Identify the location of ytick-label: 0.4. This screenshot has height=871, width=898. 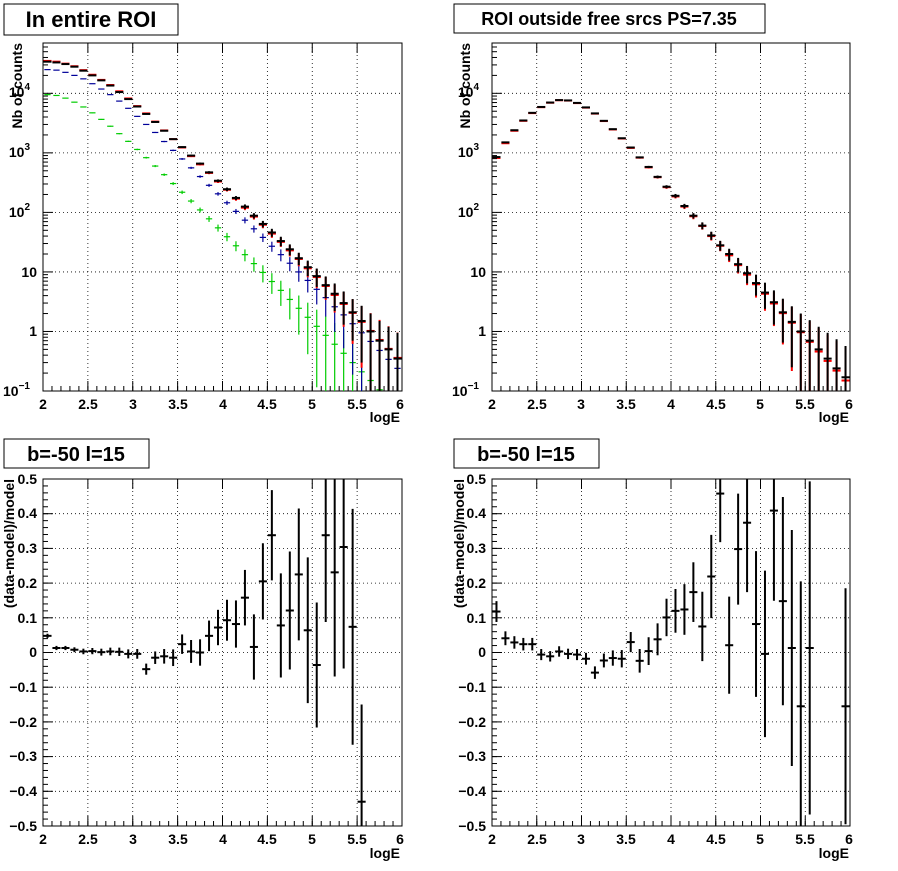
(28, 513).